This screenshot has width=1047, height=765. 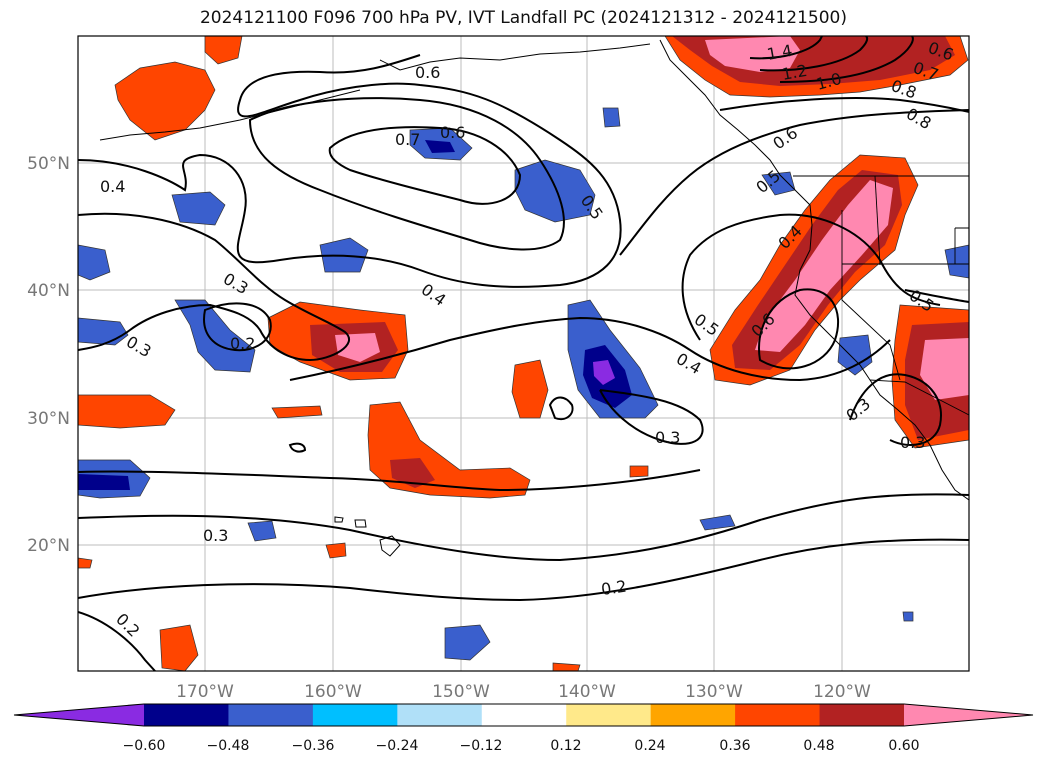 I want to click on pv-contour-0.3-west, so click(x=214, y=287).